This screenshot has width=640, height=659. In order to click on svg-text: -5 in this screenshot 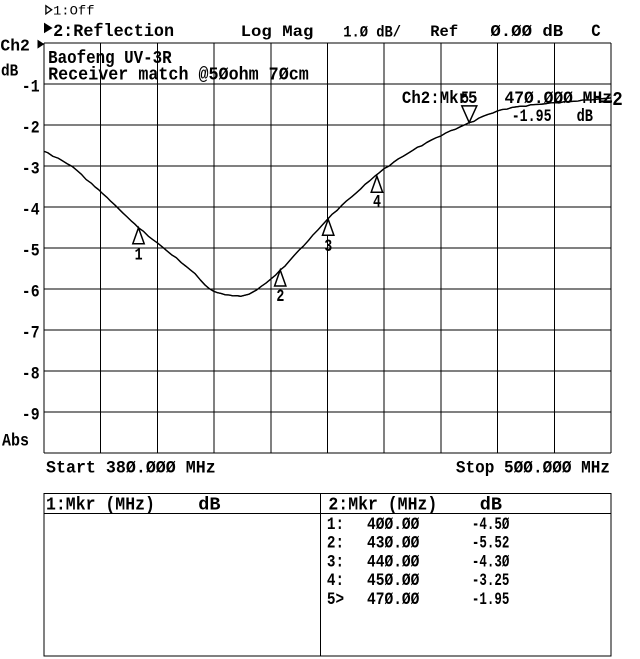, I will do `click(31, 252)`.